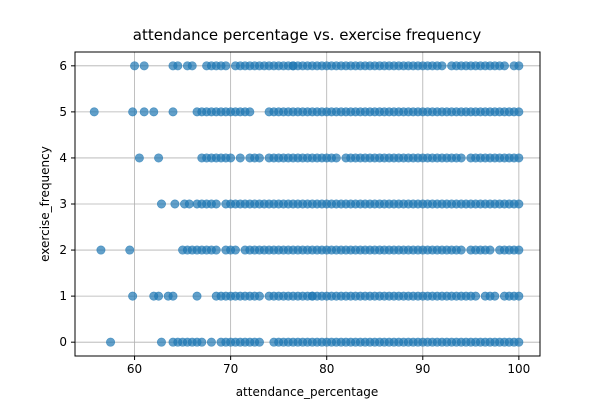  I want to click on x-tick-label: 60, so click(134, 369).